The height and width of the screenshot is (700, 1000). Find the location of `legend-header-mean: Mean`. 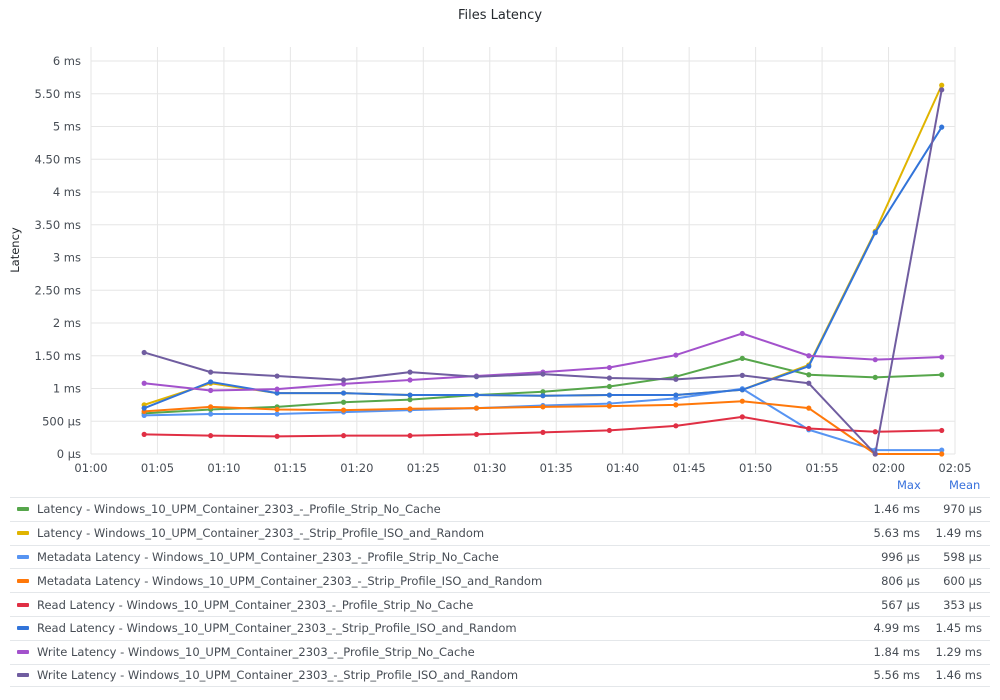

legend-header-mean: Mean is located at coordinates (965, 485).